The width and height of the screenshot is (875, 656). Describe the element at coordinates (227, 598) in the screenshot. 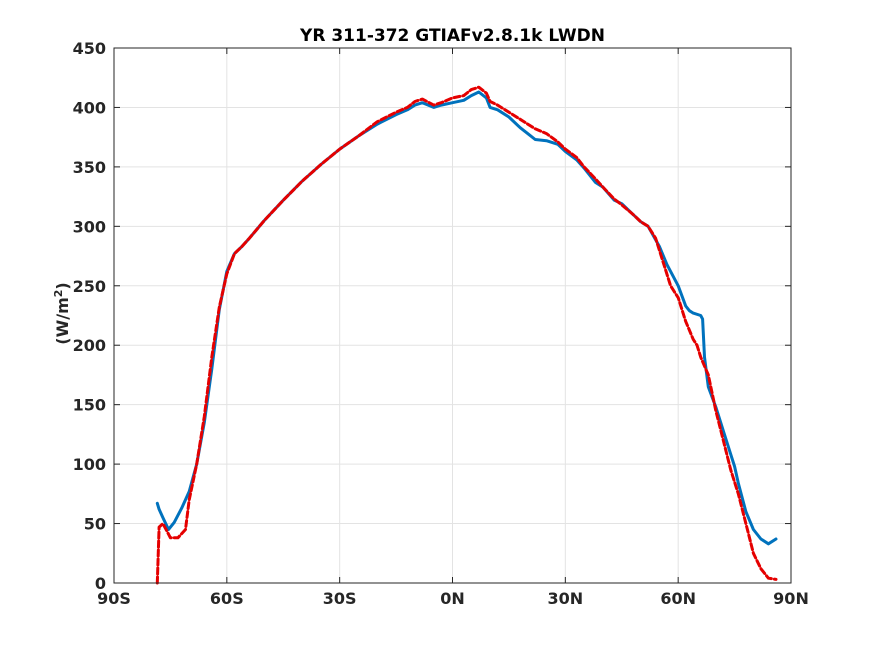

I see `x-tick-label: 60S` at that location.